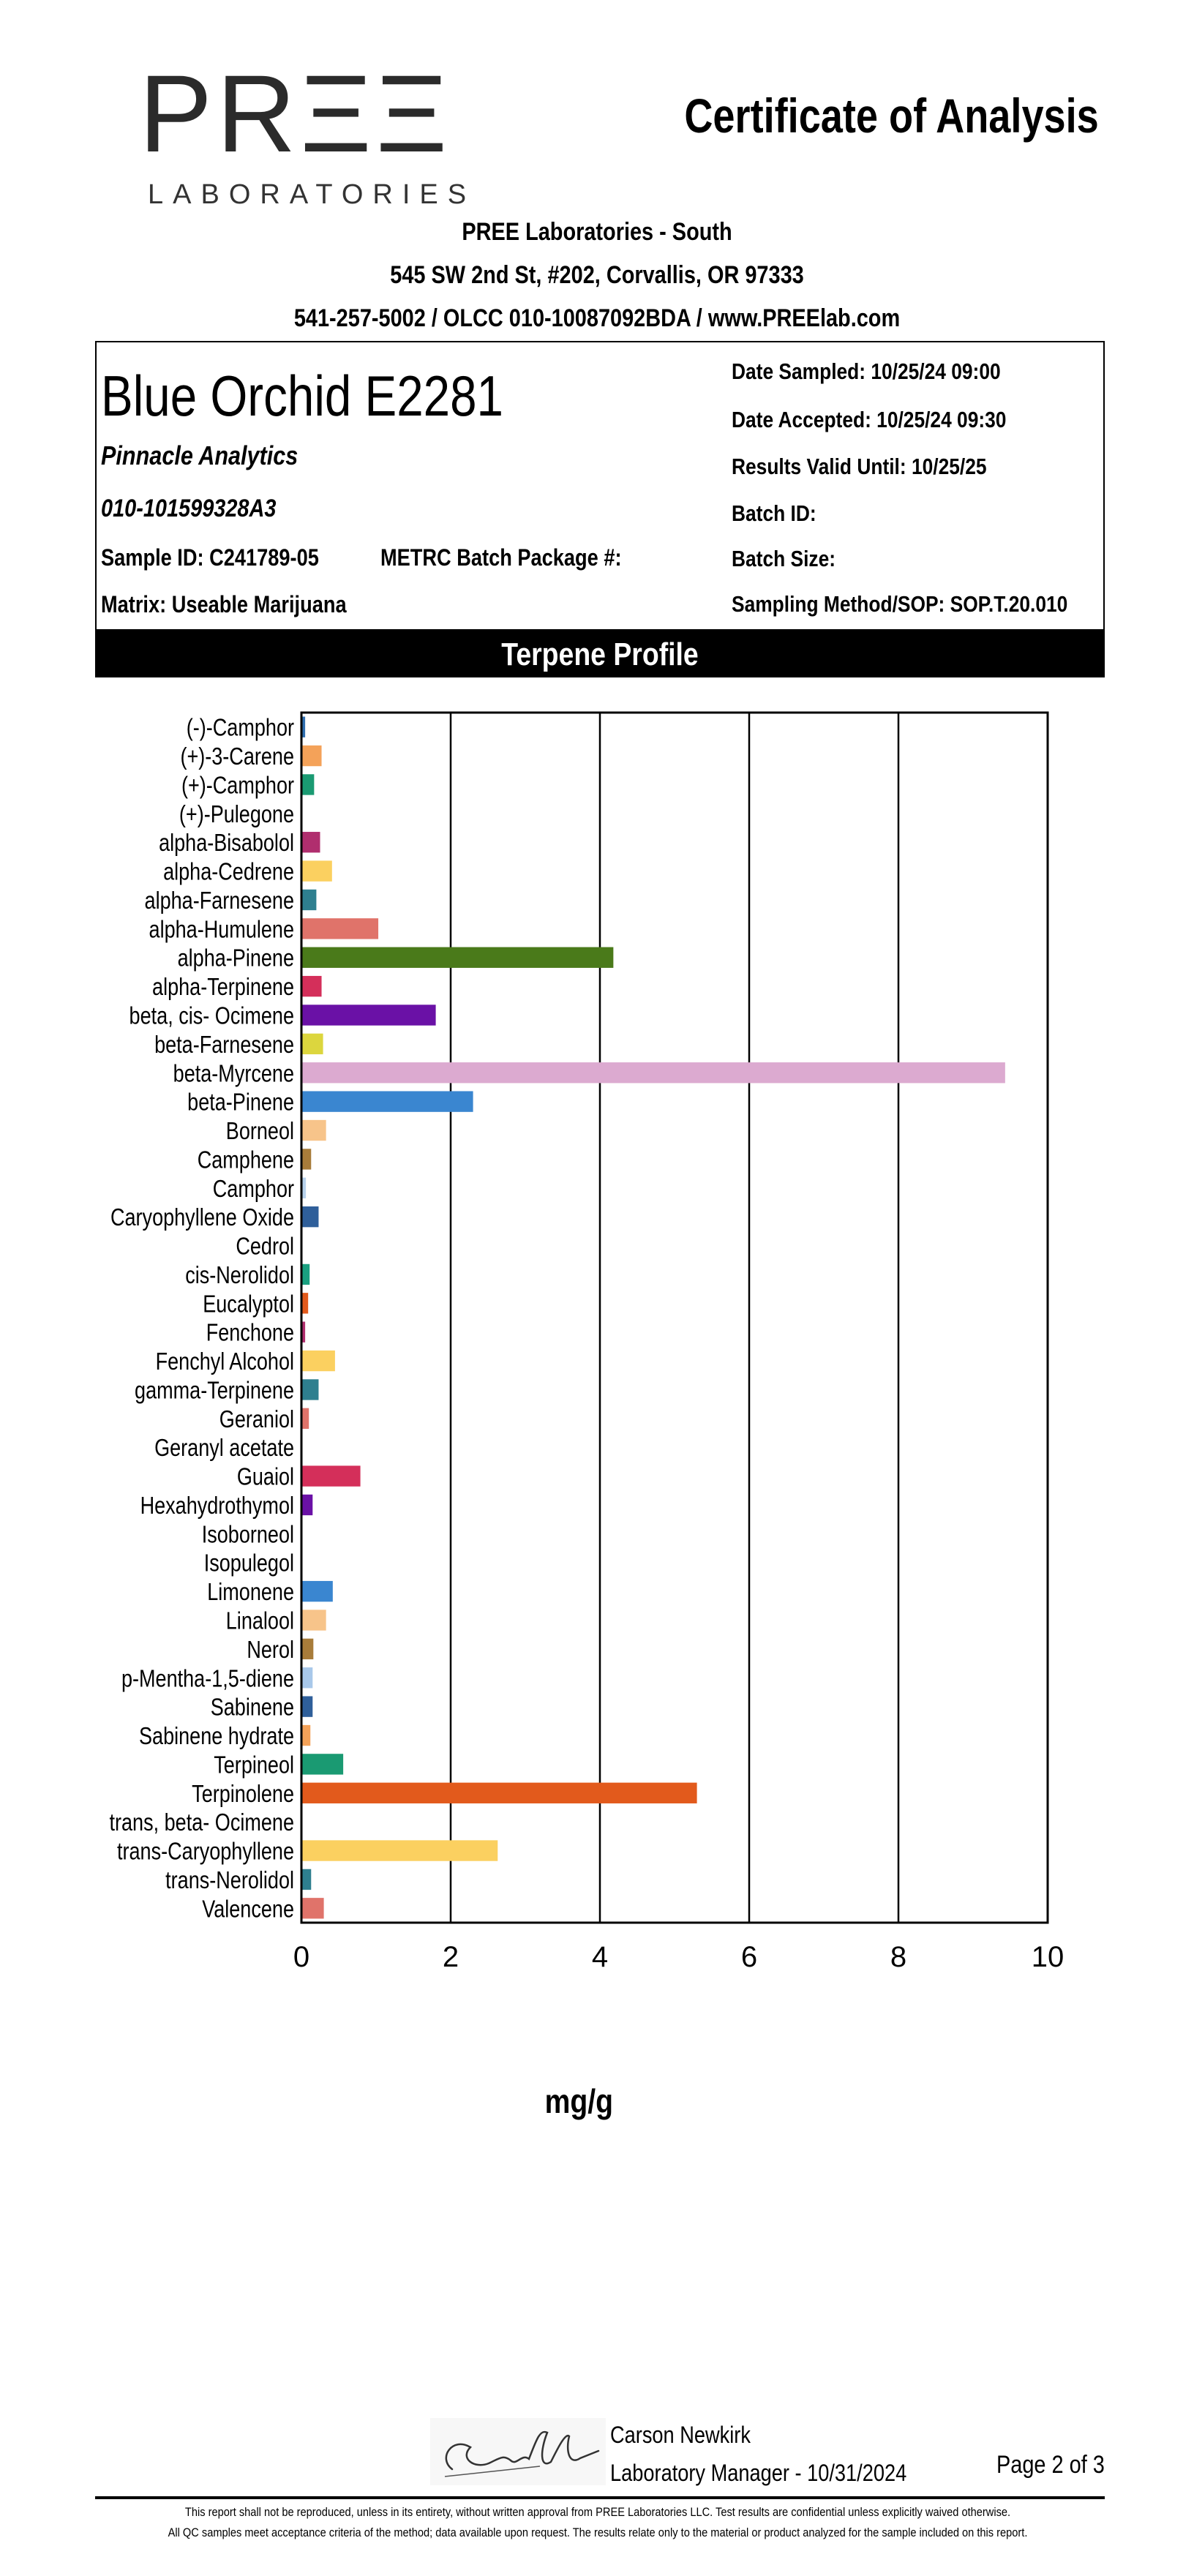 The height and width of the screenshot is (2576, 1194). What do you see at coordinates (214, 1391) in the screenshot?
I see `category-label-gamma-terpinene: gamma-Terpinene` at bounding box center [214, 1391].